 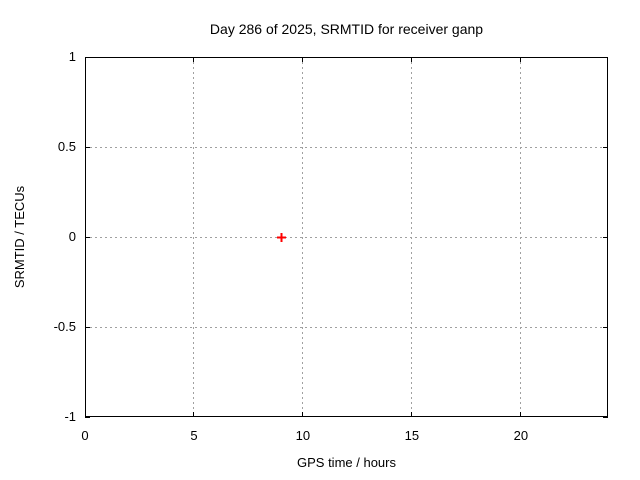 I want to click on x-tick-label: 15, so click(x=412, y=435).